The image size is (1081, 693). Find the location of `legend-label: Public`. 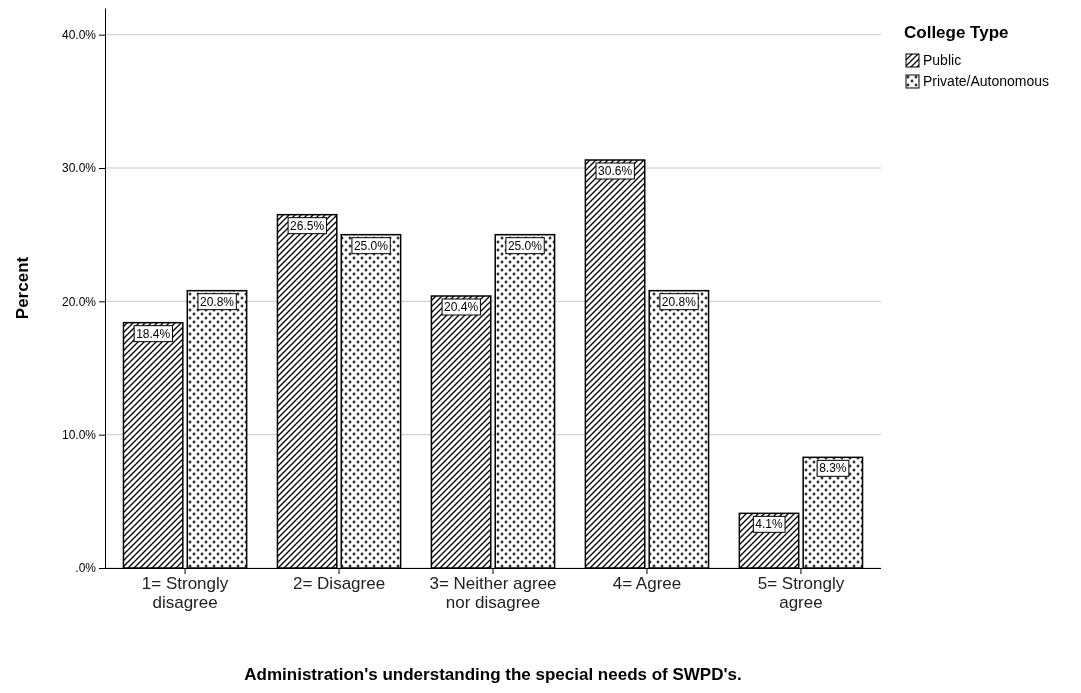

legend-label: Public is located at coordinates (942, 60).